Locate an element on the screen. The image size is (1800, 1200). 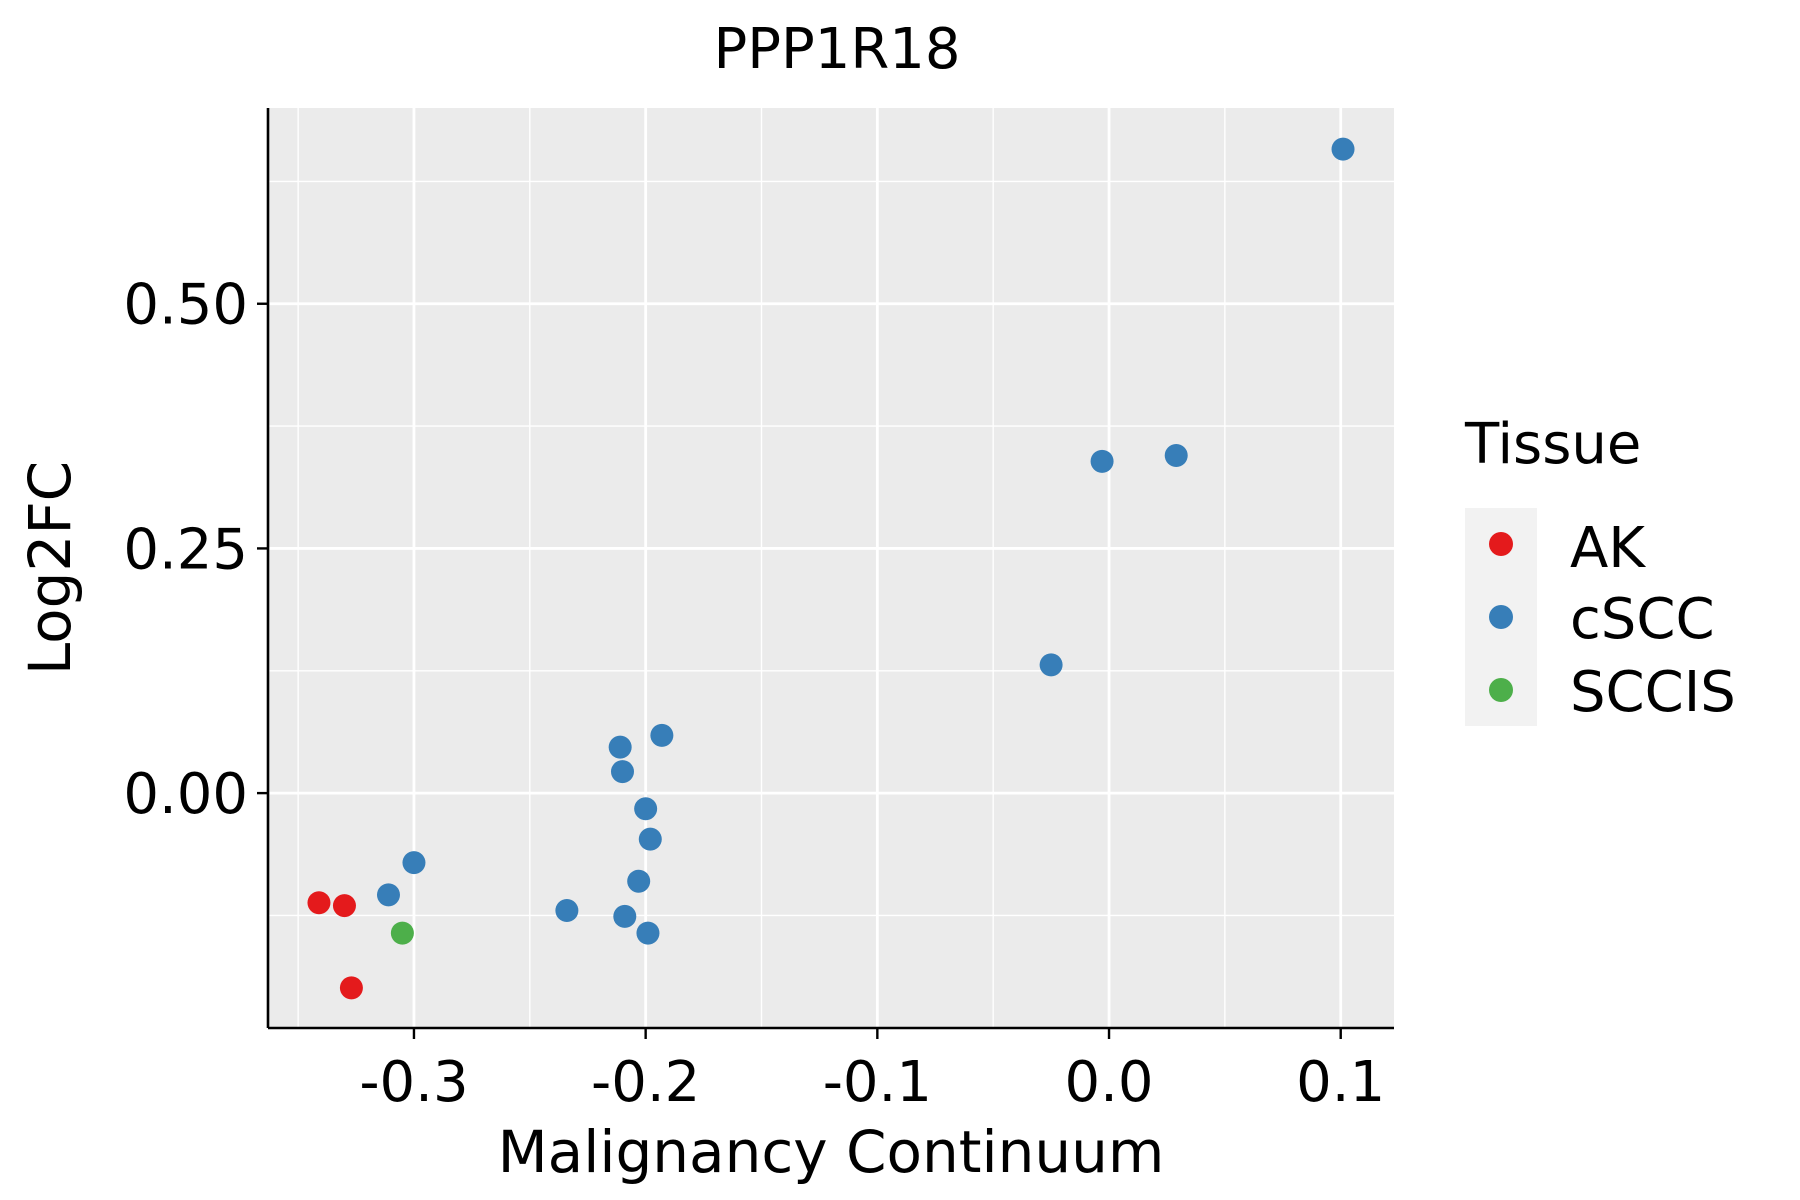
x-axis-ticks: -0.3 -0.2 -0.1 0.0 0.1 is located at coordinates (872, 1071).